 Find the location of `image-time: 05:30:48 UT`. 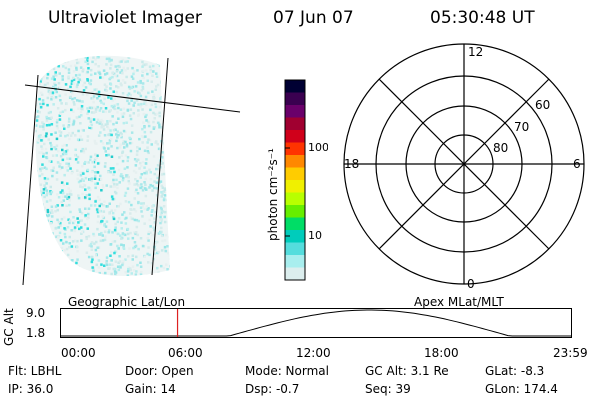

image-time: 05:30:48 UT is located at coordinates (482, 18).